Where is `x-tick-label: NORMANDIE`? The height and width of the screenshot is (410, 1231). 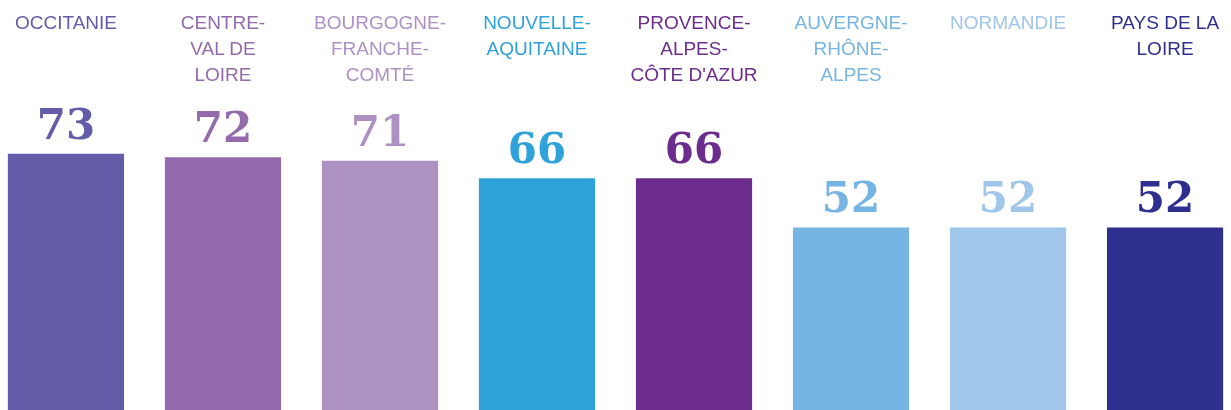 x-tick-label: NORMANDIE is located at coordinates (1008, 22).